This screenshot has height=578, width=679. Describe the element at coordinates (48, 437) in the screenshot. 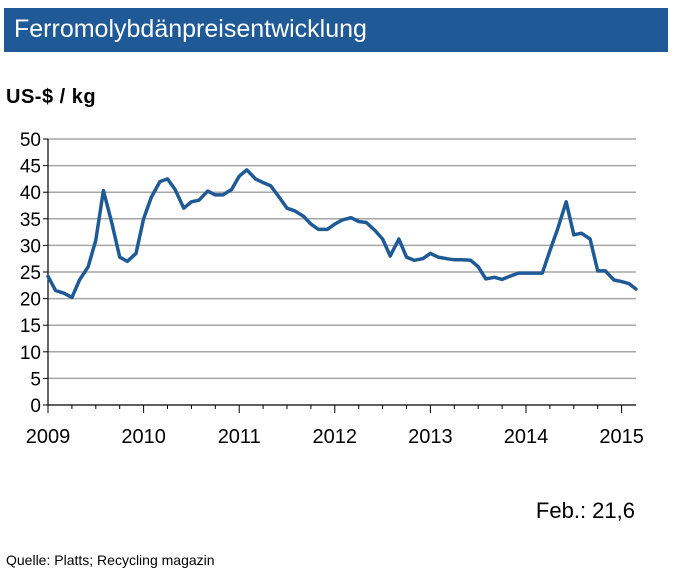

I see `x-tick-label: 2009` at that location.